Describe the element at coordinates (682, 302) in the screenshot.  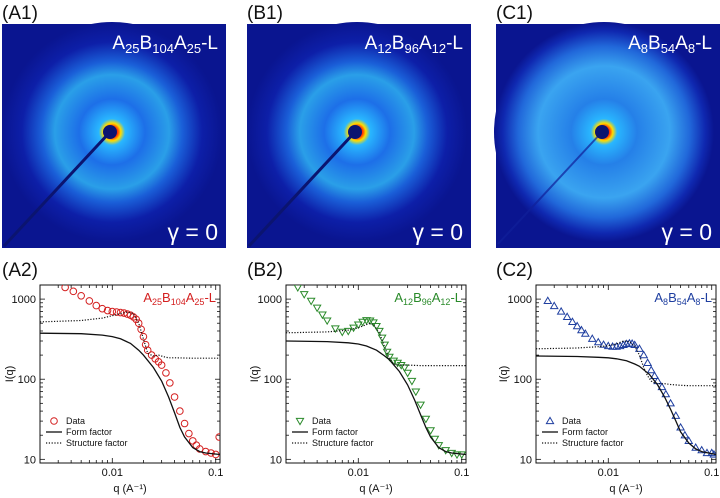
I see `sample-label-part: 54` at that location.